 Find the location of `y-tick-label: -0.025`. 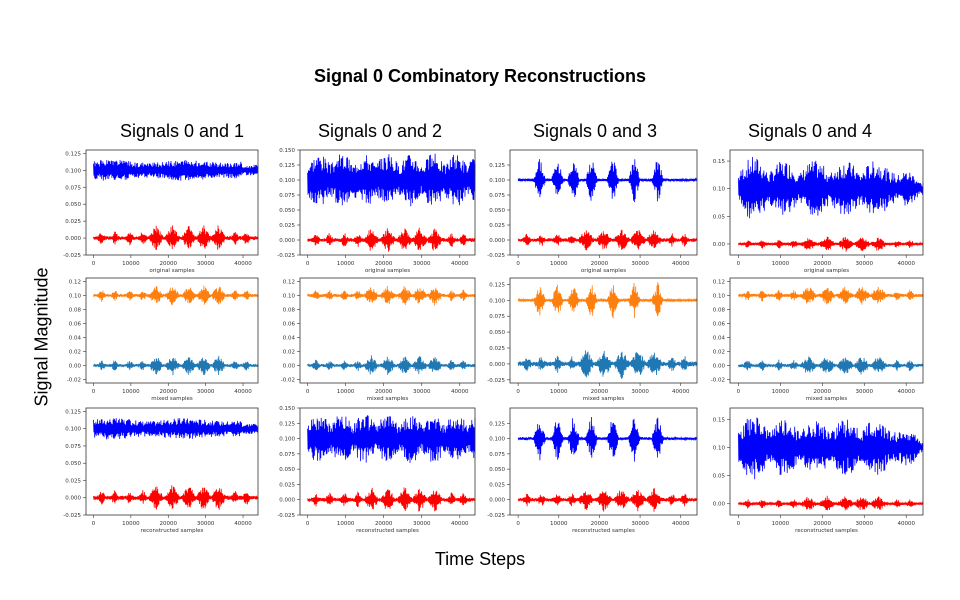

y-tick-label: -0.025 is located at coordinates (72, 256).